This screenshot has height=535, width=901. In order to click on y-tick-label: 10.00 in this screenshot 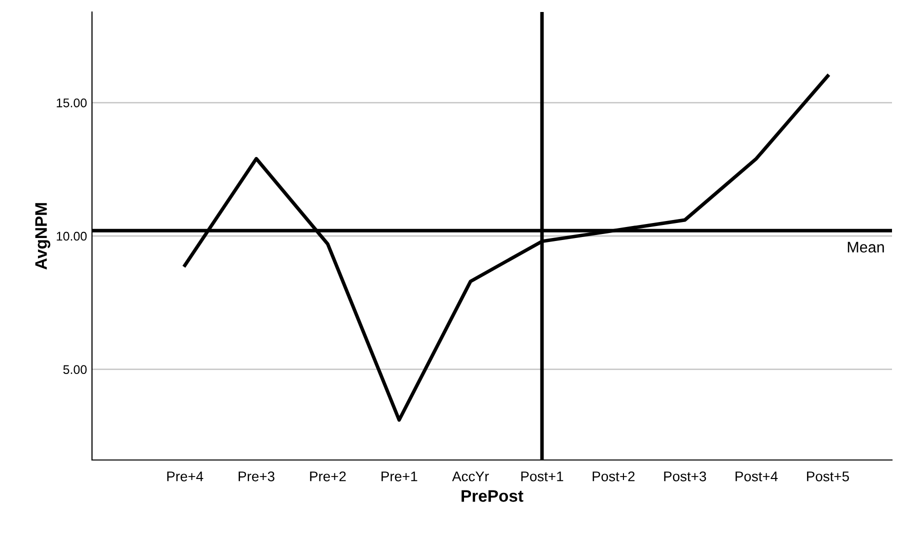, I will do `click(71, 236)`.